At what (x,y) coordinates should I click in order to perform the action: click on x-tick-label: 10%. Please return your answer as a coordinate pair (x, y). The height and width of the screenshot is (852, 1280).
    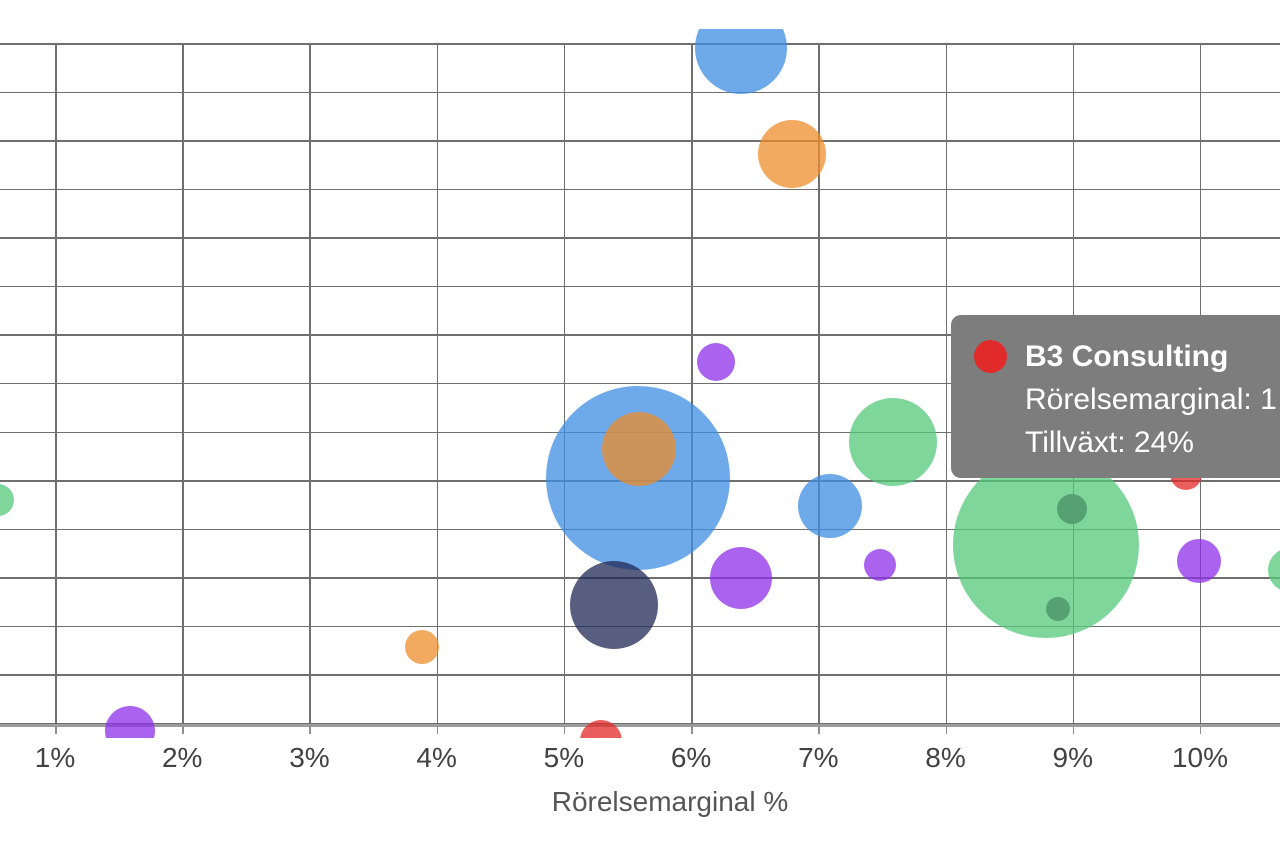
    Looking at the image, I should click on (1199, 757).